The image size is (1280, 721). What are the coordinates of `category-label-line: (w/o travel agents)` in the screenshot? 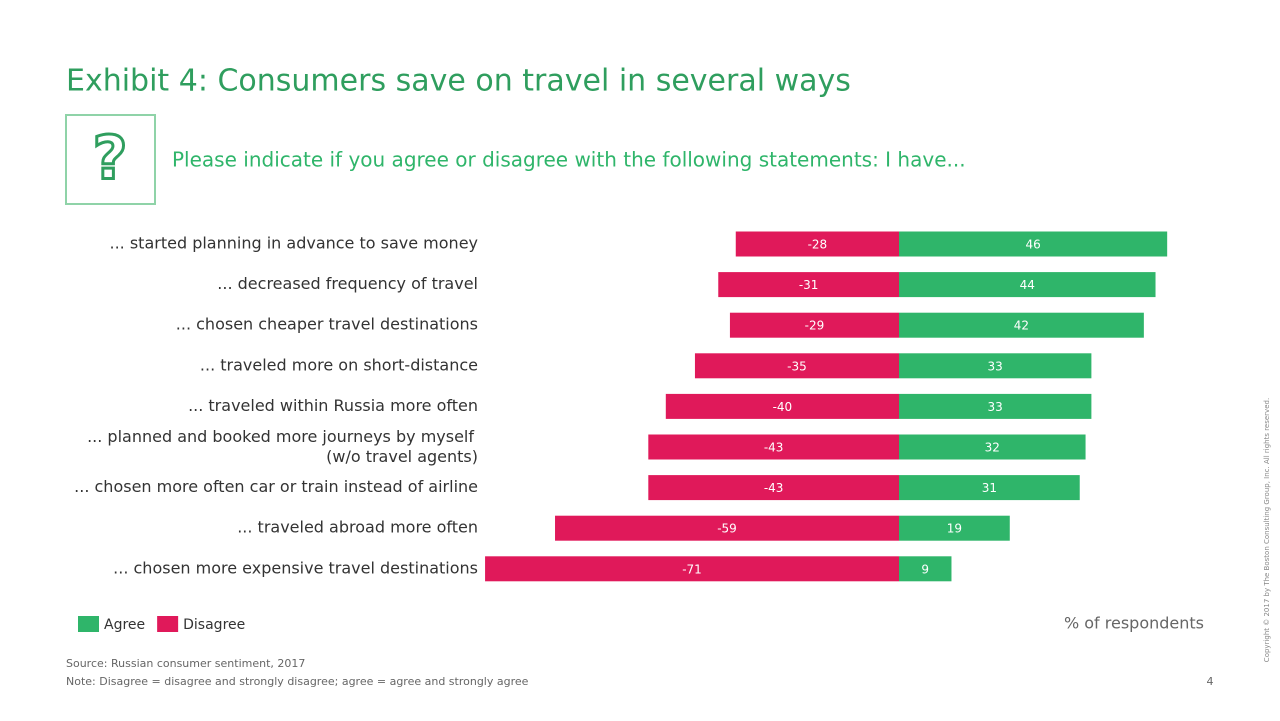 It's located at (402, 456).